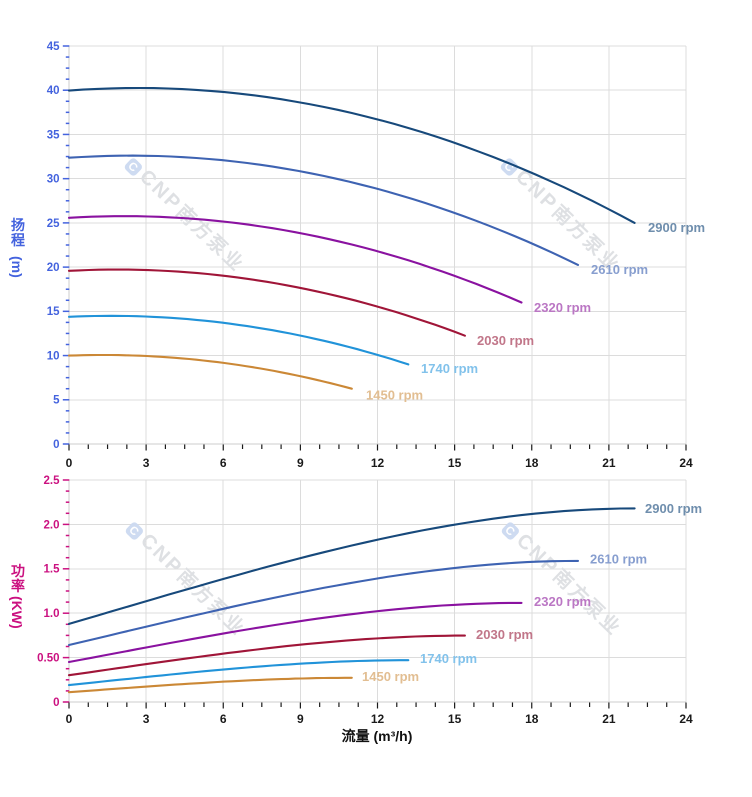 This screenshot has height=797, width=752. Describe the element at coordinates (48, 659) in the screenshot. I see `svg-text: 0.50` at that location.